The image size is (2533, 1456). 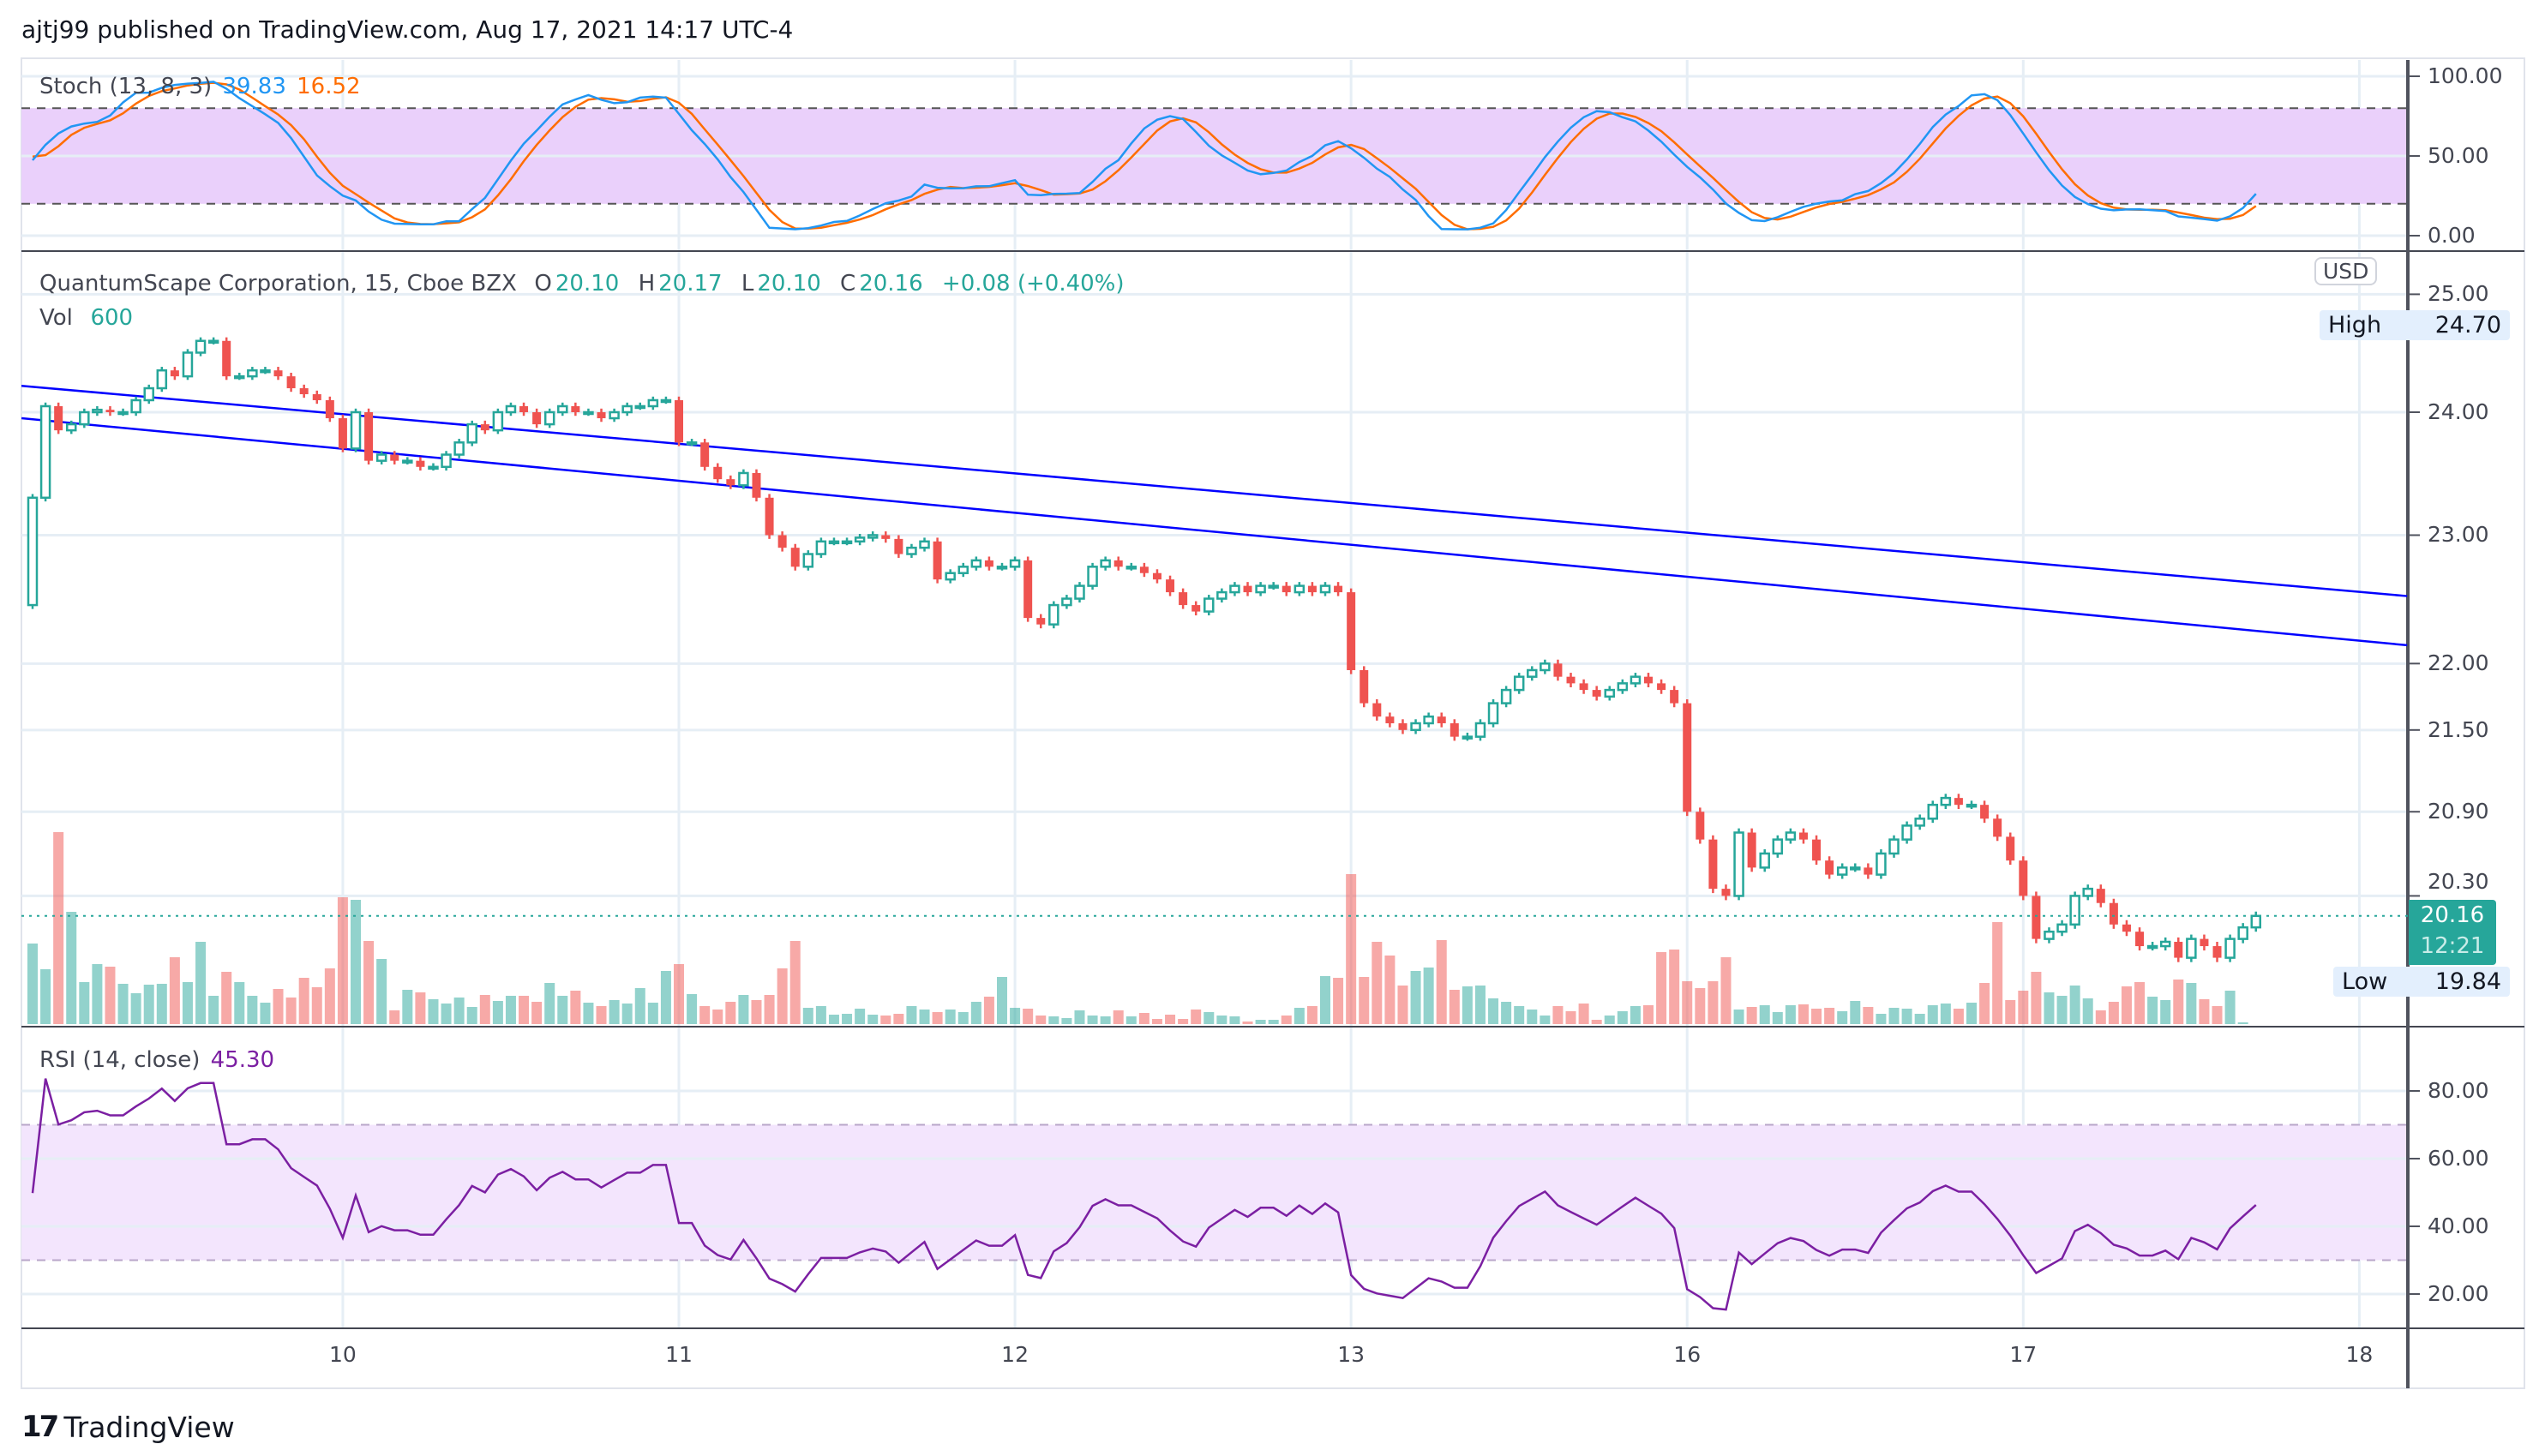 I want to click on stoch-d-value: 16.52, so click(x=329, y=86).